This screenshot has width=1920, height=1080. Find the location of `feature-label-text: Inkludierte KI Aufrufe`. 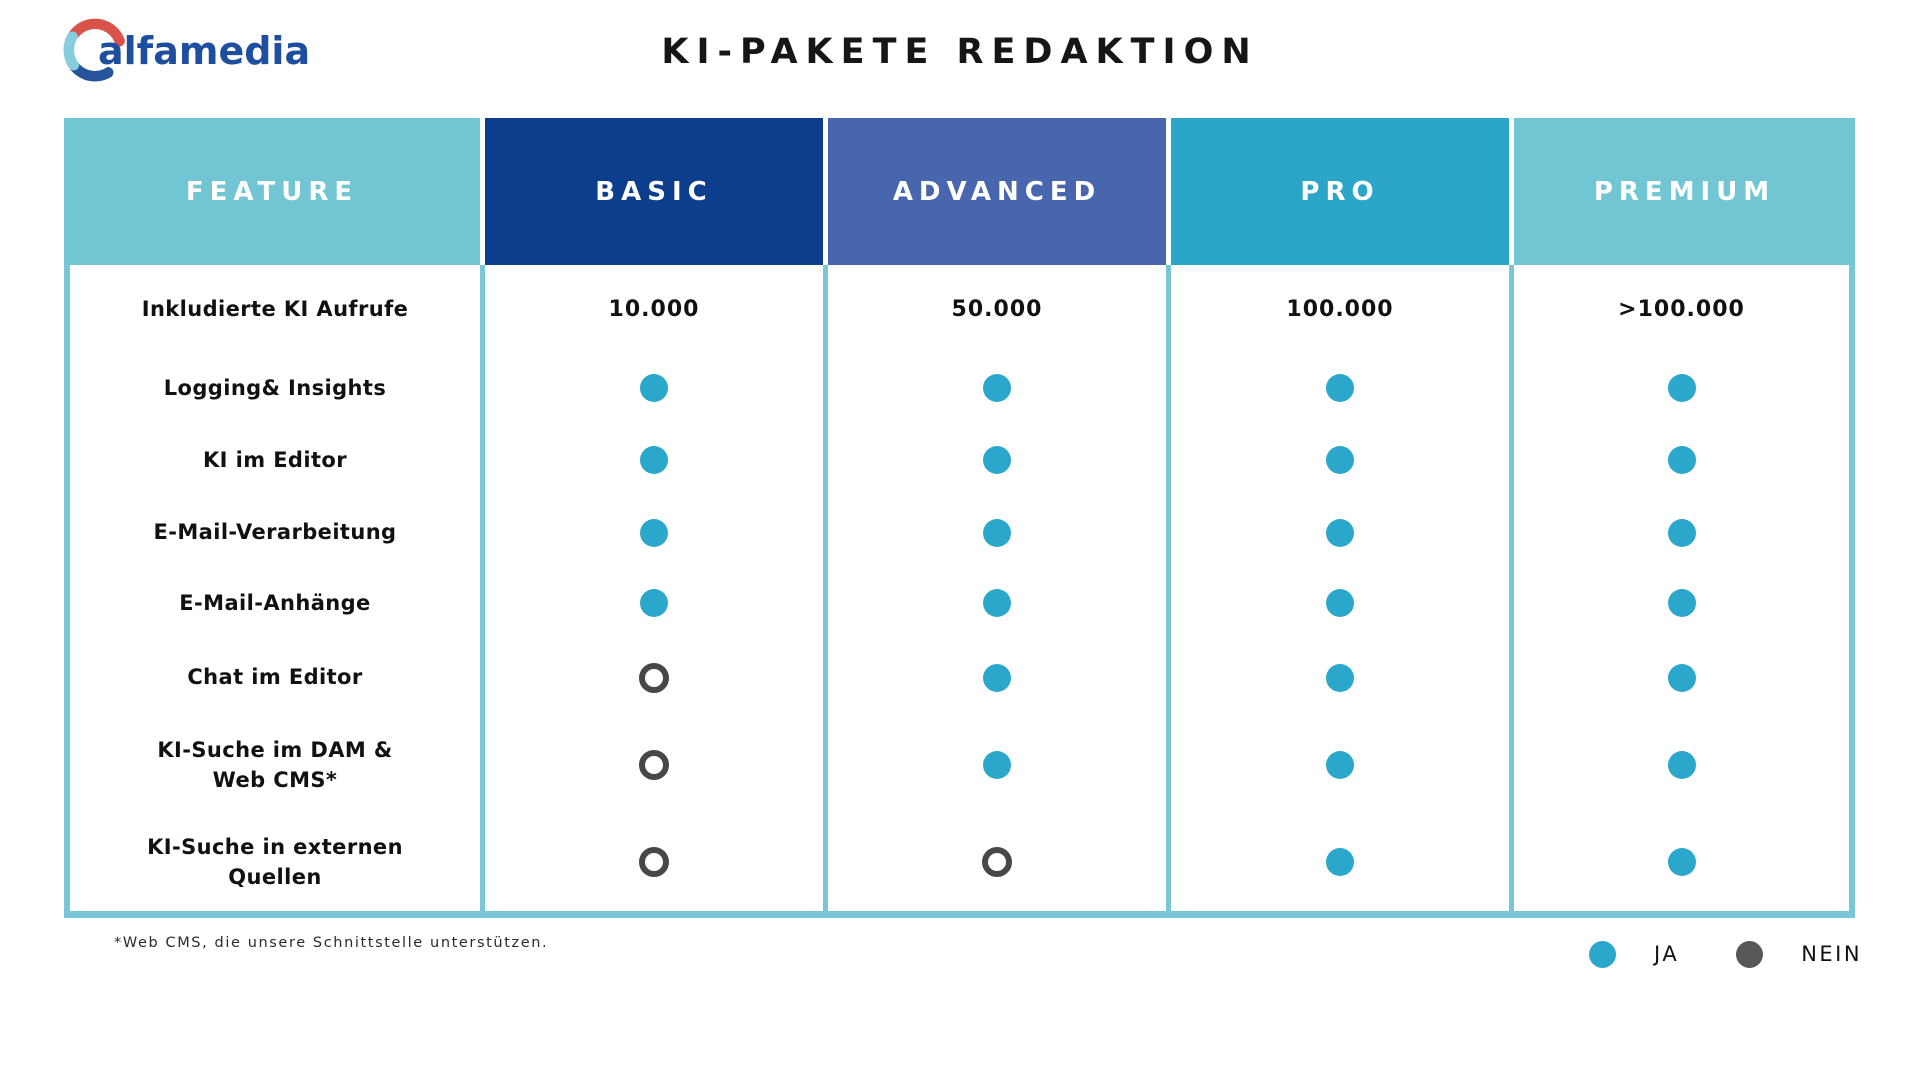

feature-label-text: Inkludierte KI Aufrufe is located at coordinates (275, 308).